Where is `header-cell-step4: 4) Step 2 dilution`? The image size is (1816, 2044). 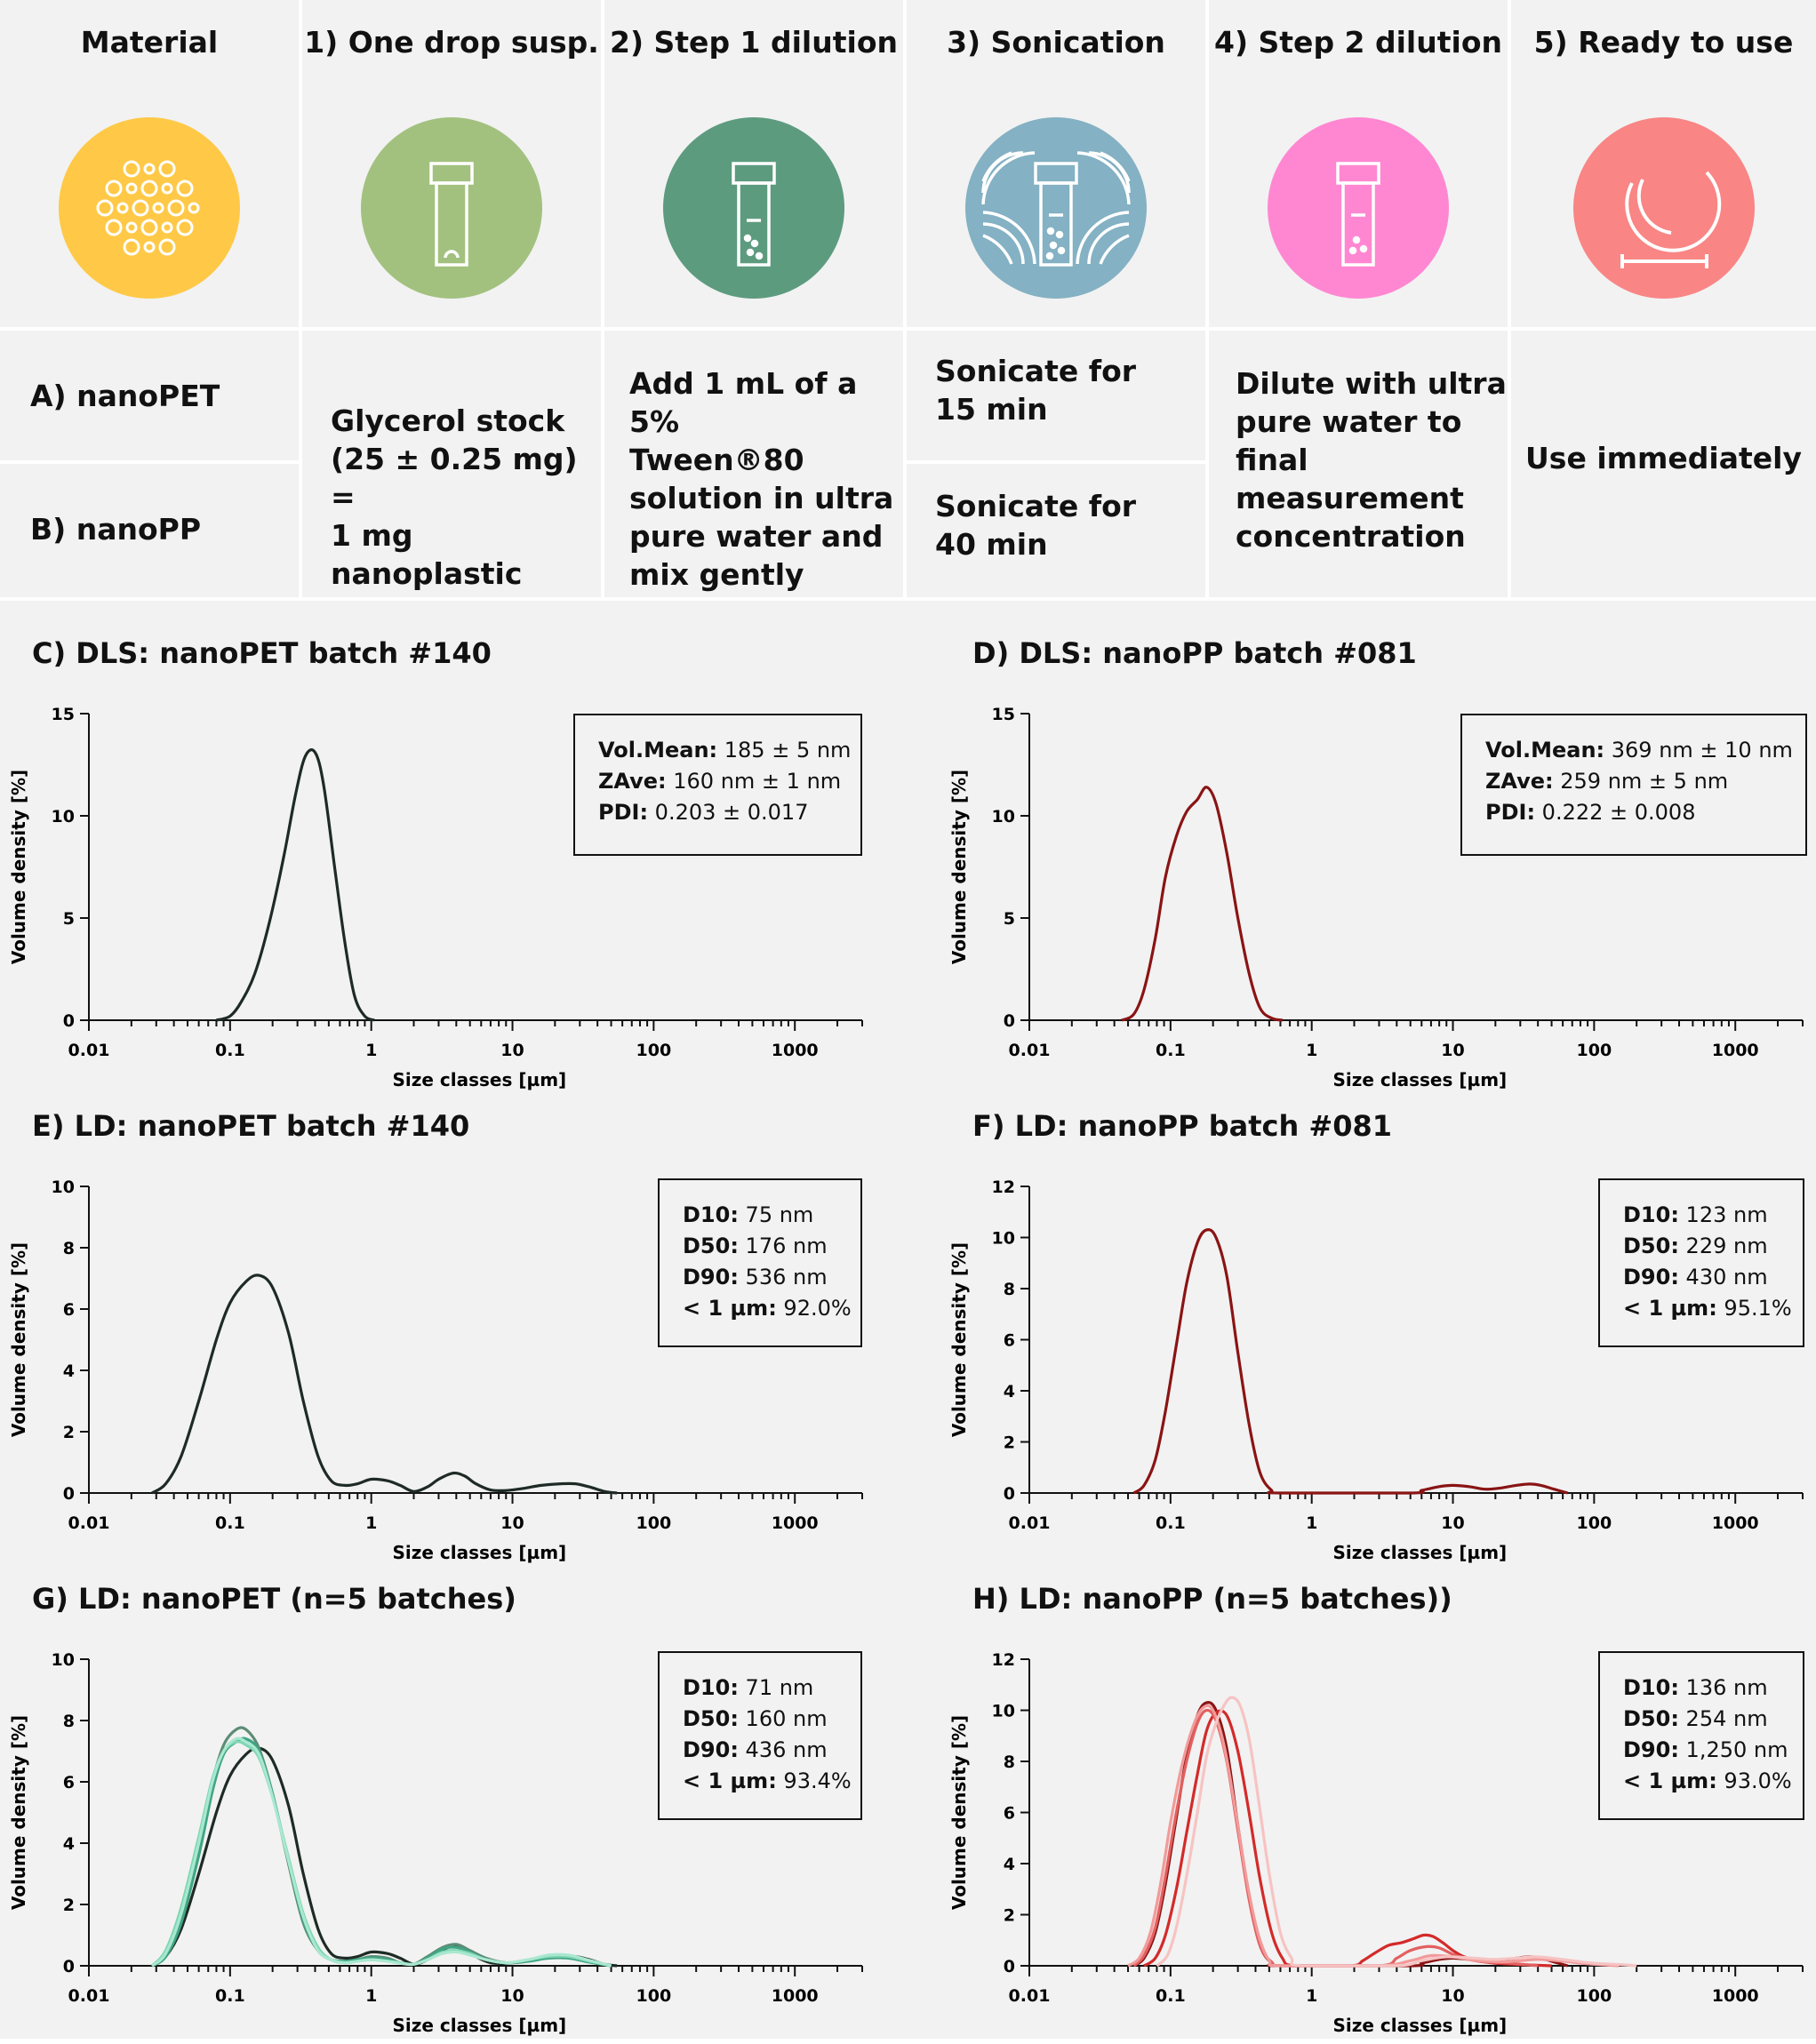 header-cell-step4: 4) Step 2 dilution is located at coordinates (1360, 165).